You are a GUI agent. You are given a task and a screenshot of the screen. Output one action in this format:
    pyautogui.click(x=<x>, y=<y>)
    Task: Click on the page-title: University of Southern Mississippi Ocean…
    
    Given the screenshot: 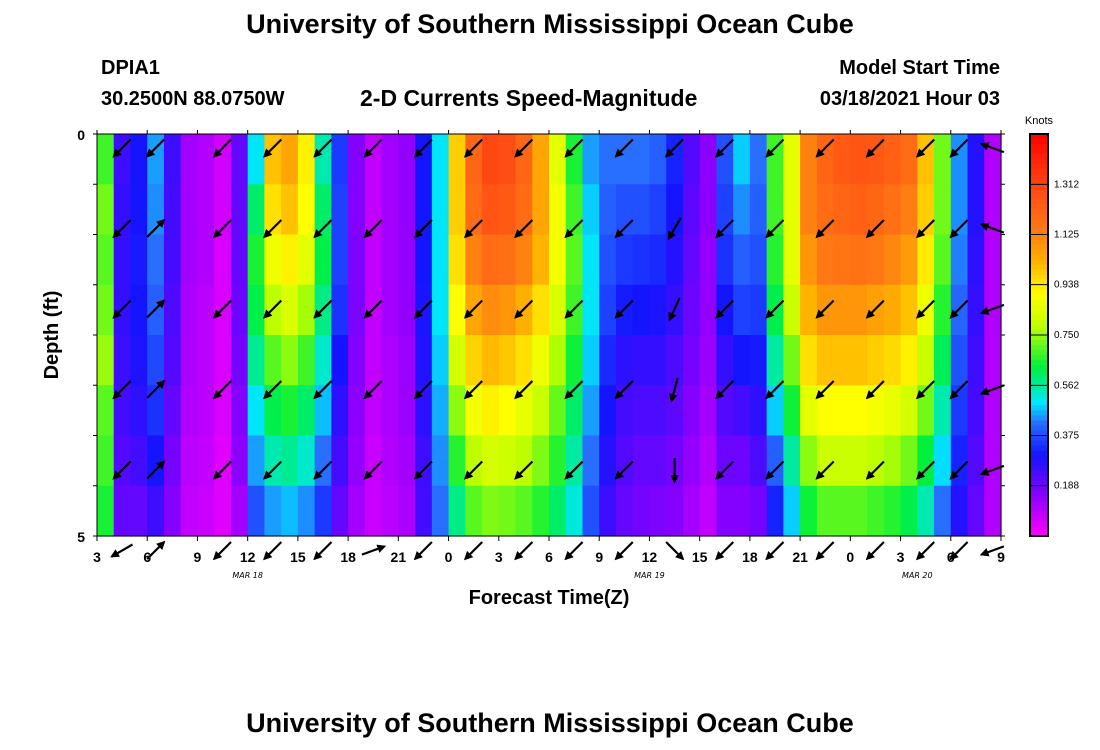 What is the action you would take?
    pyautogui.click(x=550, y=24)
    